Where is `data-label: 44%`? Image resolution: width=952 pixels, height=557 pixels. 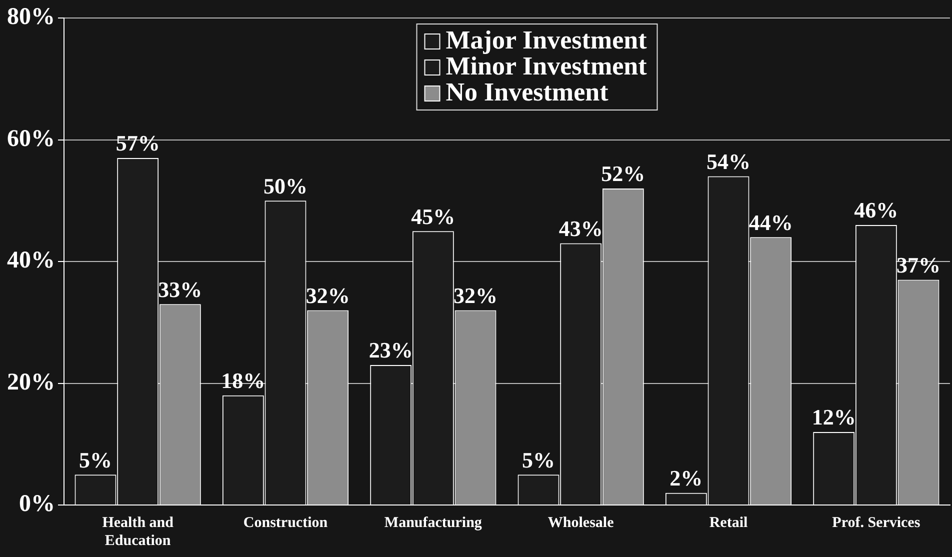
data-label: 44% is located at coordinates (770, 222).